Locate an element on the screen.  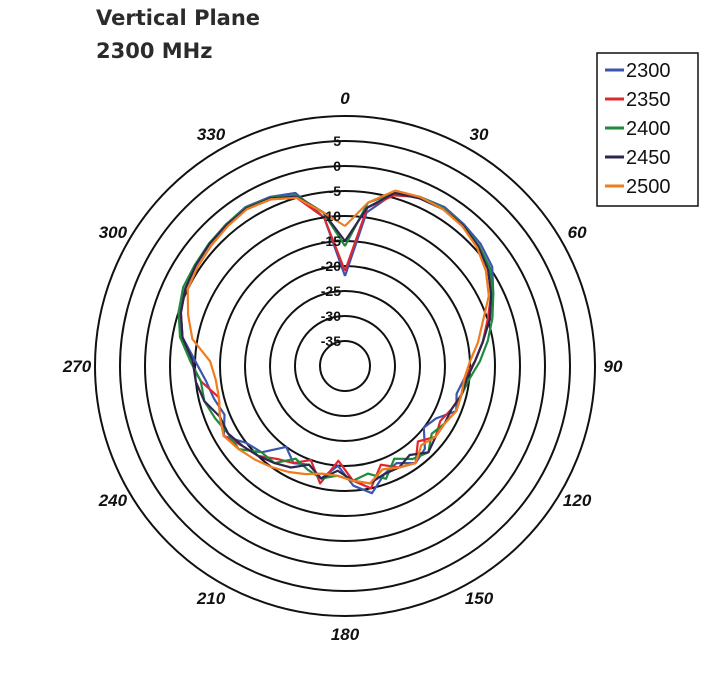
angle-tick-label: 120 is located at coordinates (577, 500).